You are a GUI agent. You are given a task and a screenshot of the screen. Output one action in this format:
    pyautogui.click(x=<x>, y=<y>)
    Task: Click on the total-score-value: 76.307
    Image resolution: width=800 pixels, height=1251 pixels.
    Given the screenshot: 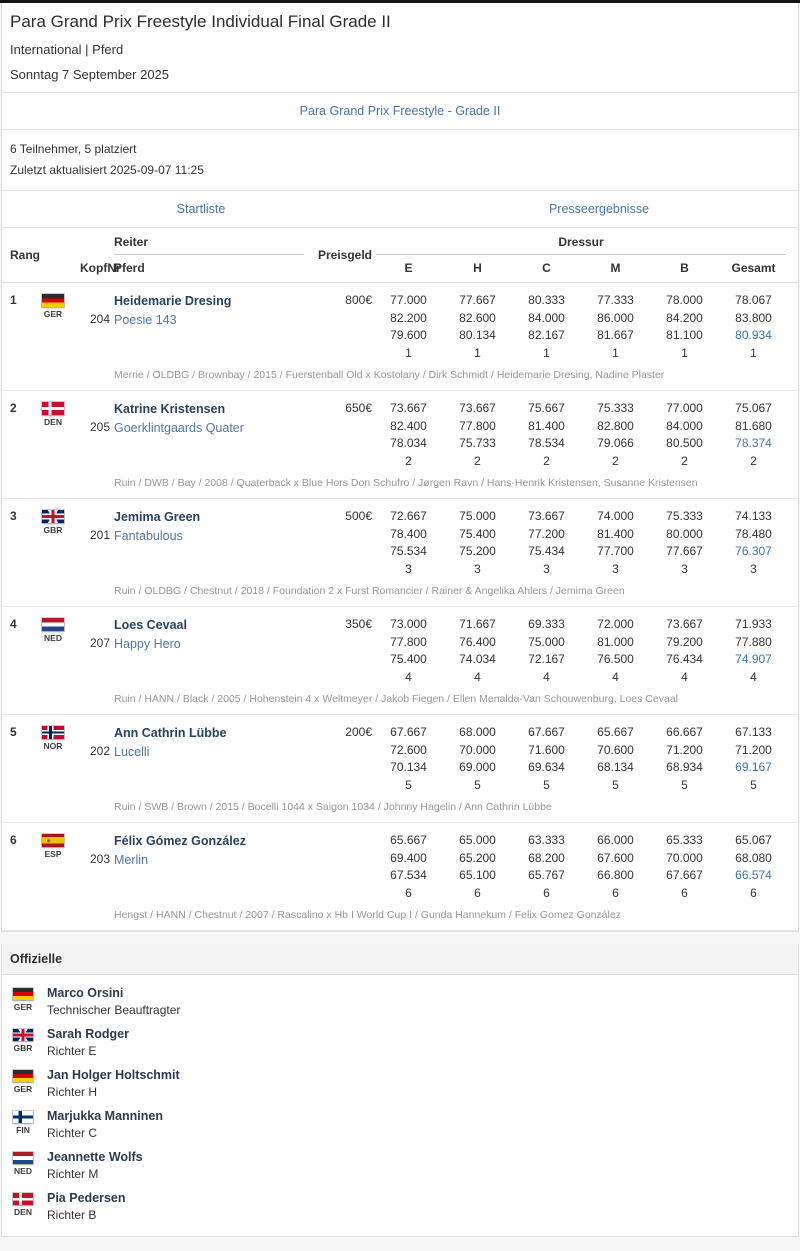 What is the action you would take?
    pyautogui.click(x=753, y=551)
    